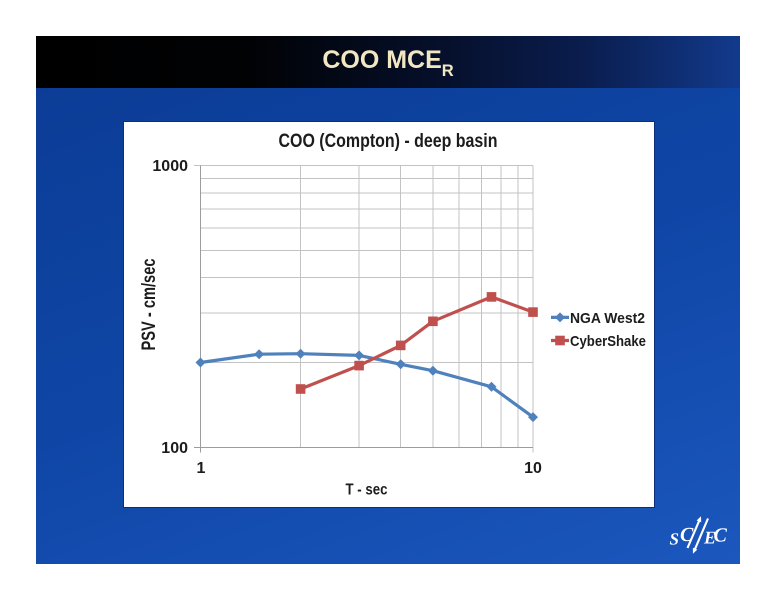 This screenshot has width=776, height=600. I want to click on svg-text: COO (Compton) - deep basin, so click(388, 141).